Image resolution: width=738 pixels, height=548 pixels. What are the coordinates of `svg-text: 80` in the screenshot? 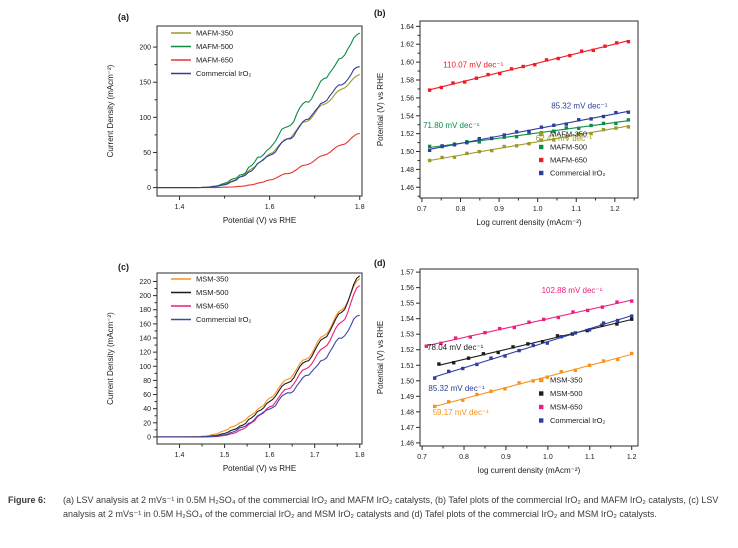 It's located at (147, 381).